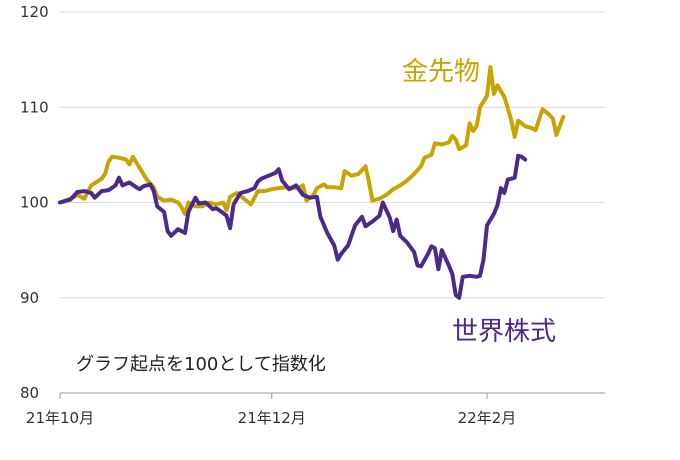 This screenshot has height=460, width=680. I want to click on x-tick-label: 22年2月, so click(487, 418).